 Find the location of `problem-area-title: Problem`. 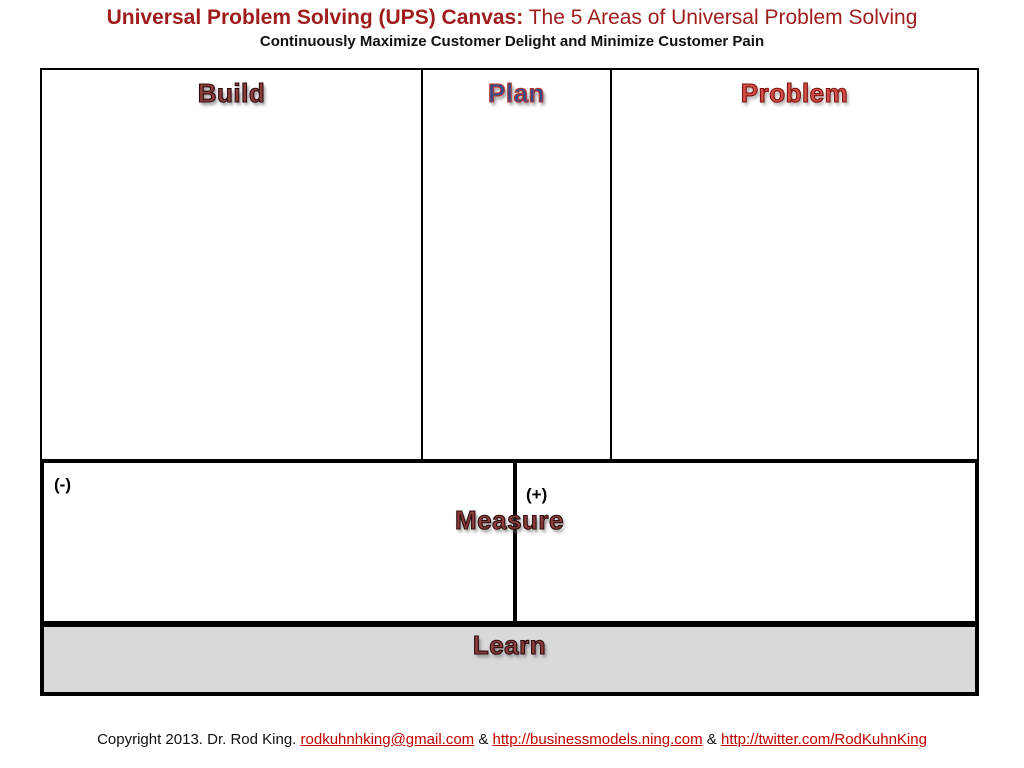

problem-area-title: Problem is located at coordinates (794, 92).